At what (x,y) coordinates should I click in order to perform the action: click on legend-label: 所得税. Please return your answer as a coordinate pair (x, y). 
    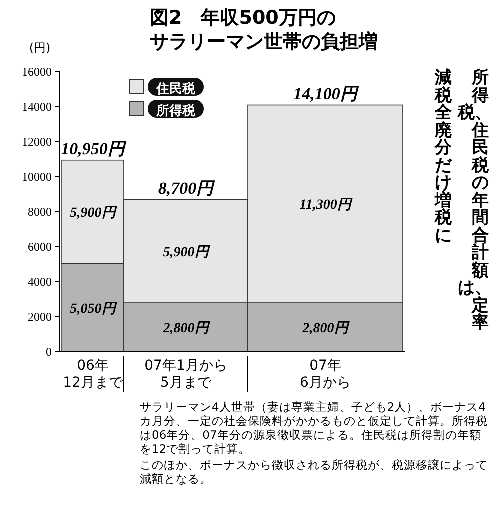
    Looking at the image, I should click on (176, 111).